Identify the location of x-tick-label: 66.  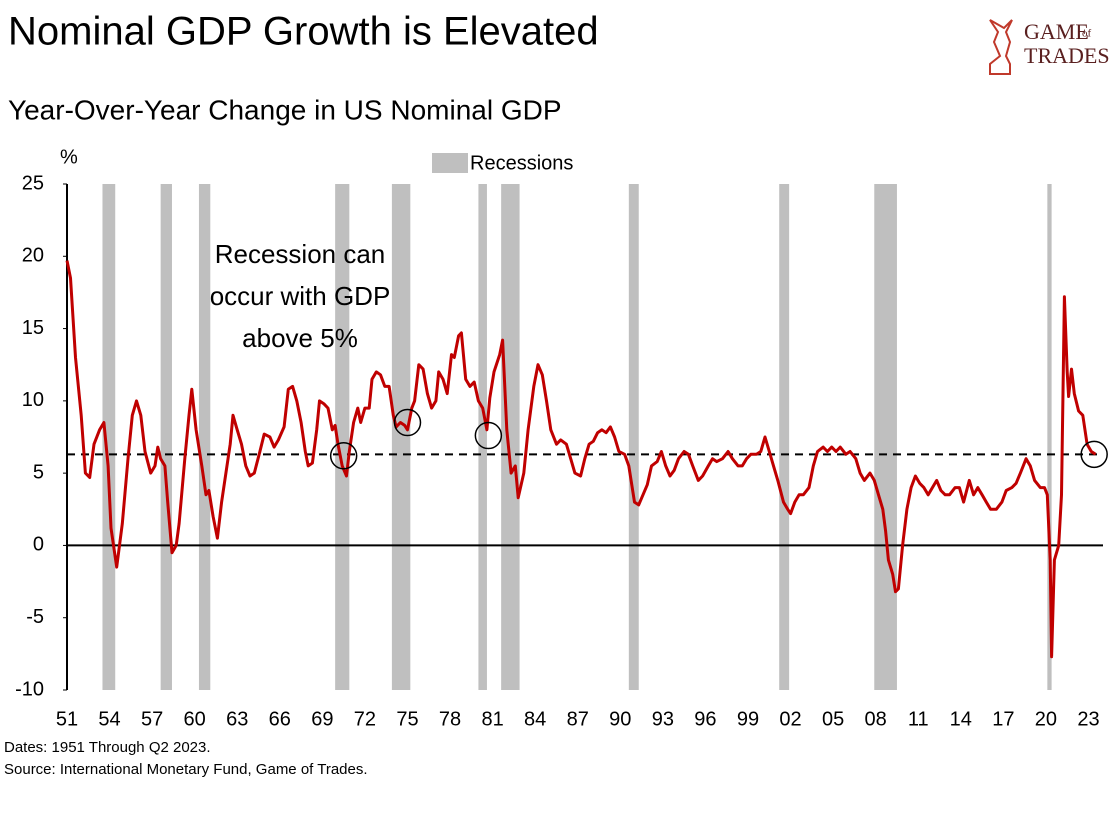
(280, 719).